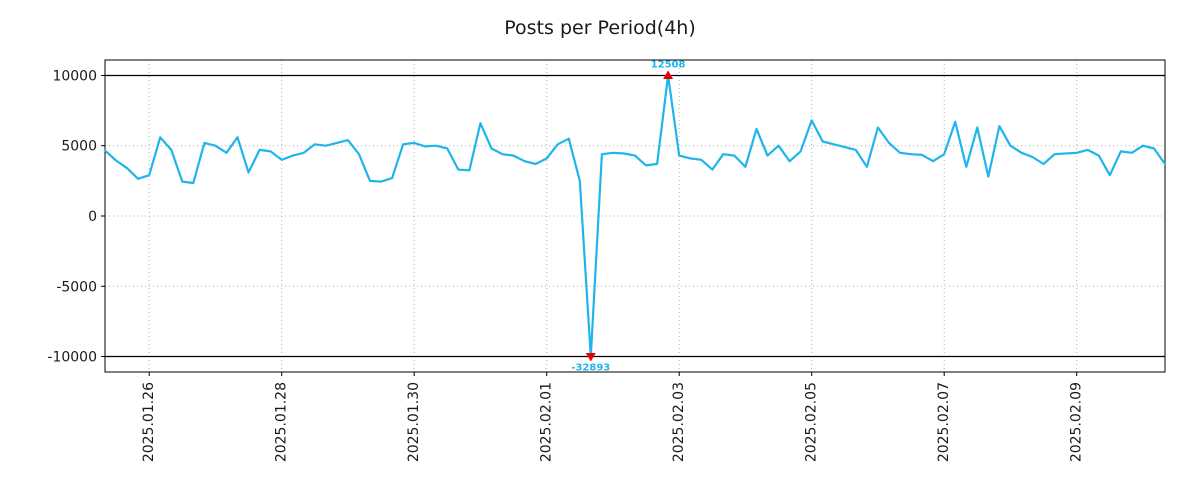 This screenshot has width=1200, height=500. I want to click on x-tick-label: 2025.02.09, so click(1077, 422).